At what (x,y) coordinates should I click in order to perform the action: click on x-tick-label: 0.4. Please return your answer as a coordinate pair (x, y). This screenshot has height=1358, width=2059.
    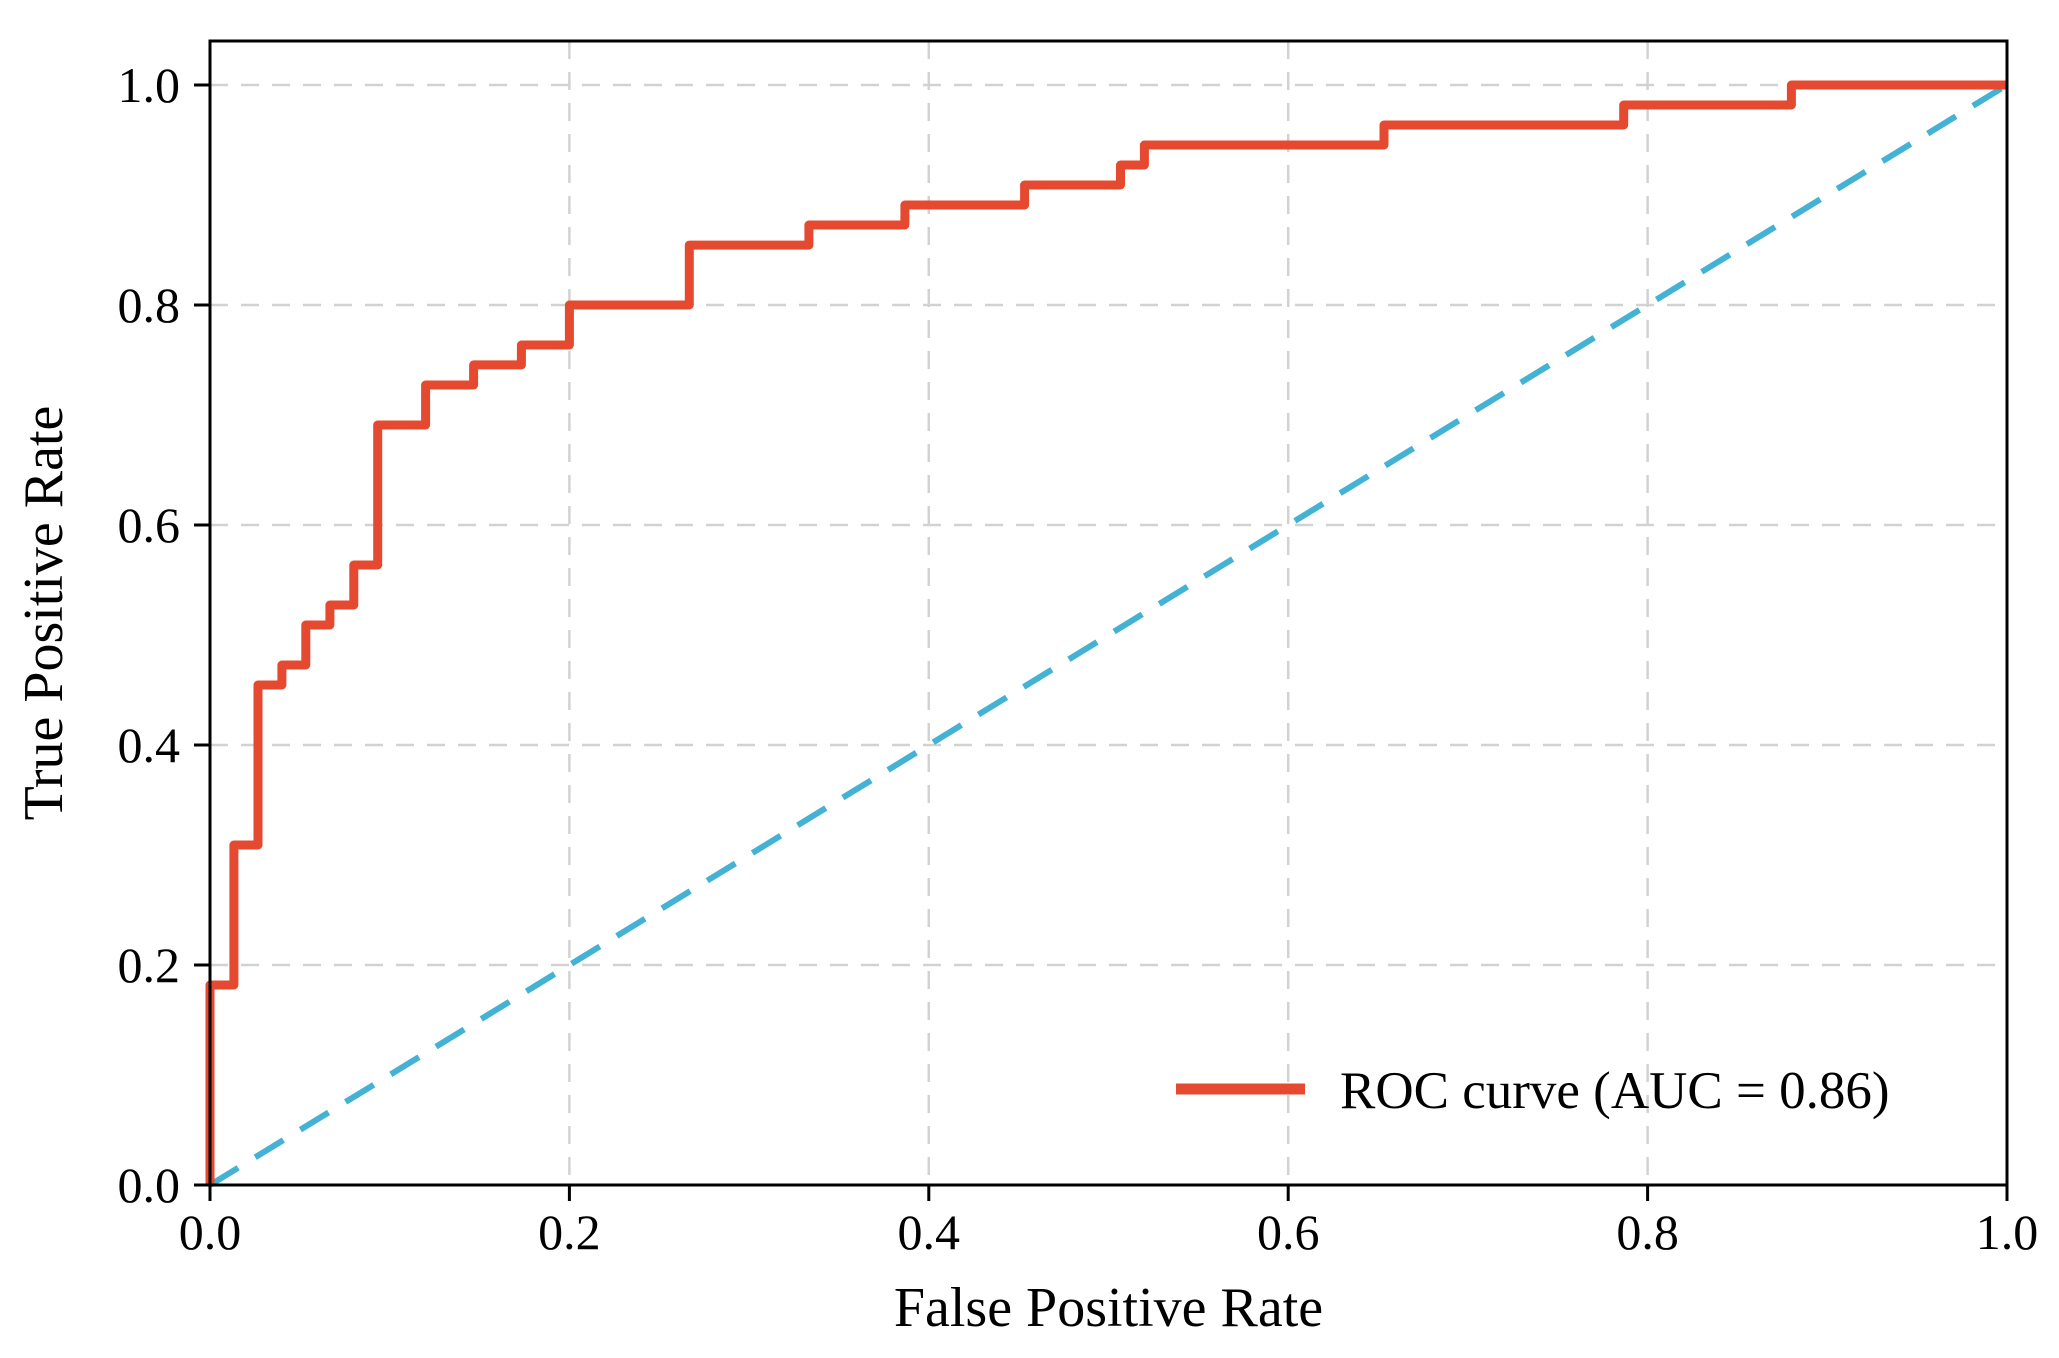
    Looking at the image, I should click on (929, 1232).